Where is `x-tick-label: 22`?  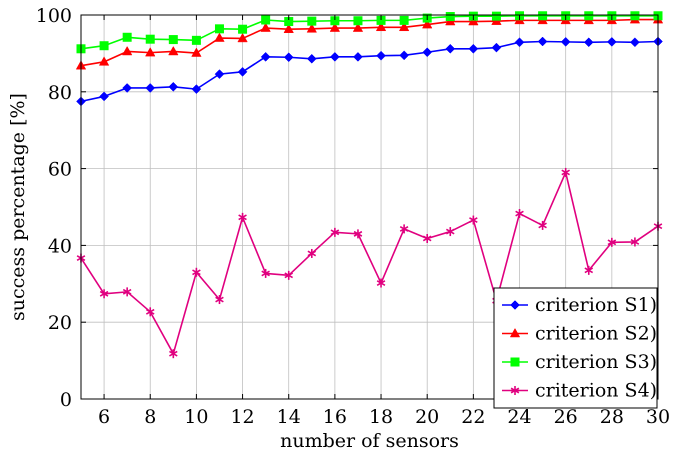 x-tick-label: 22 is located at coordinates (473, 417).